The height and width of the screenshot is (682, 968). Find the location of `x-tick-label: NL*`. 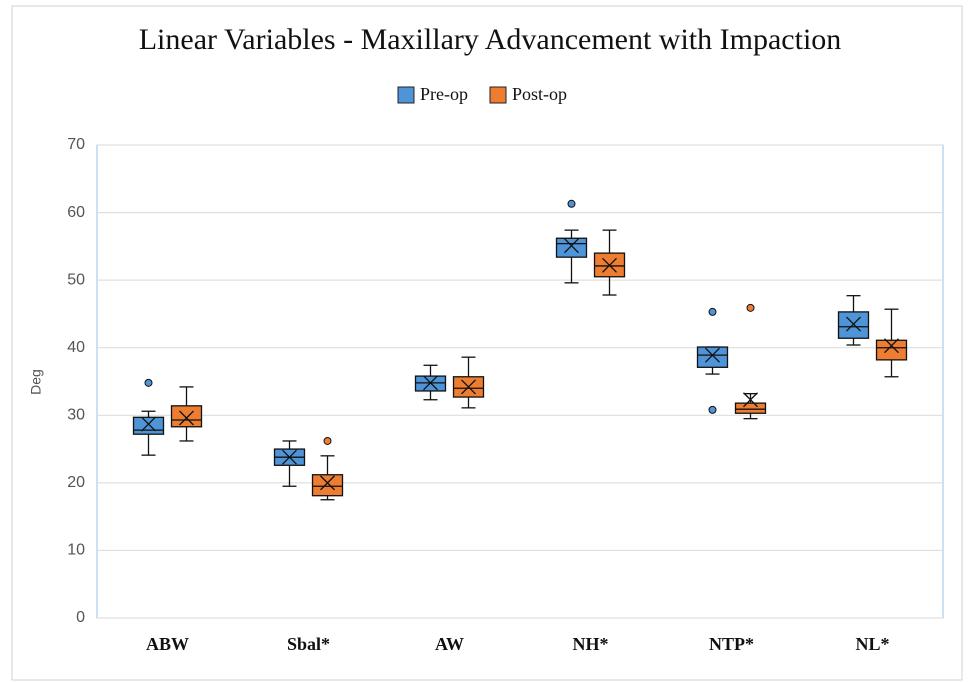

x-tick-label: NL* is located at coordinates (872, 644).